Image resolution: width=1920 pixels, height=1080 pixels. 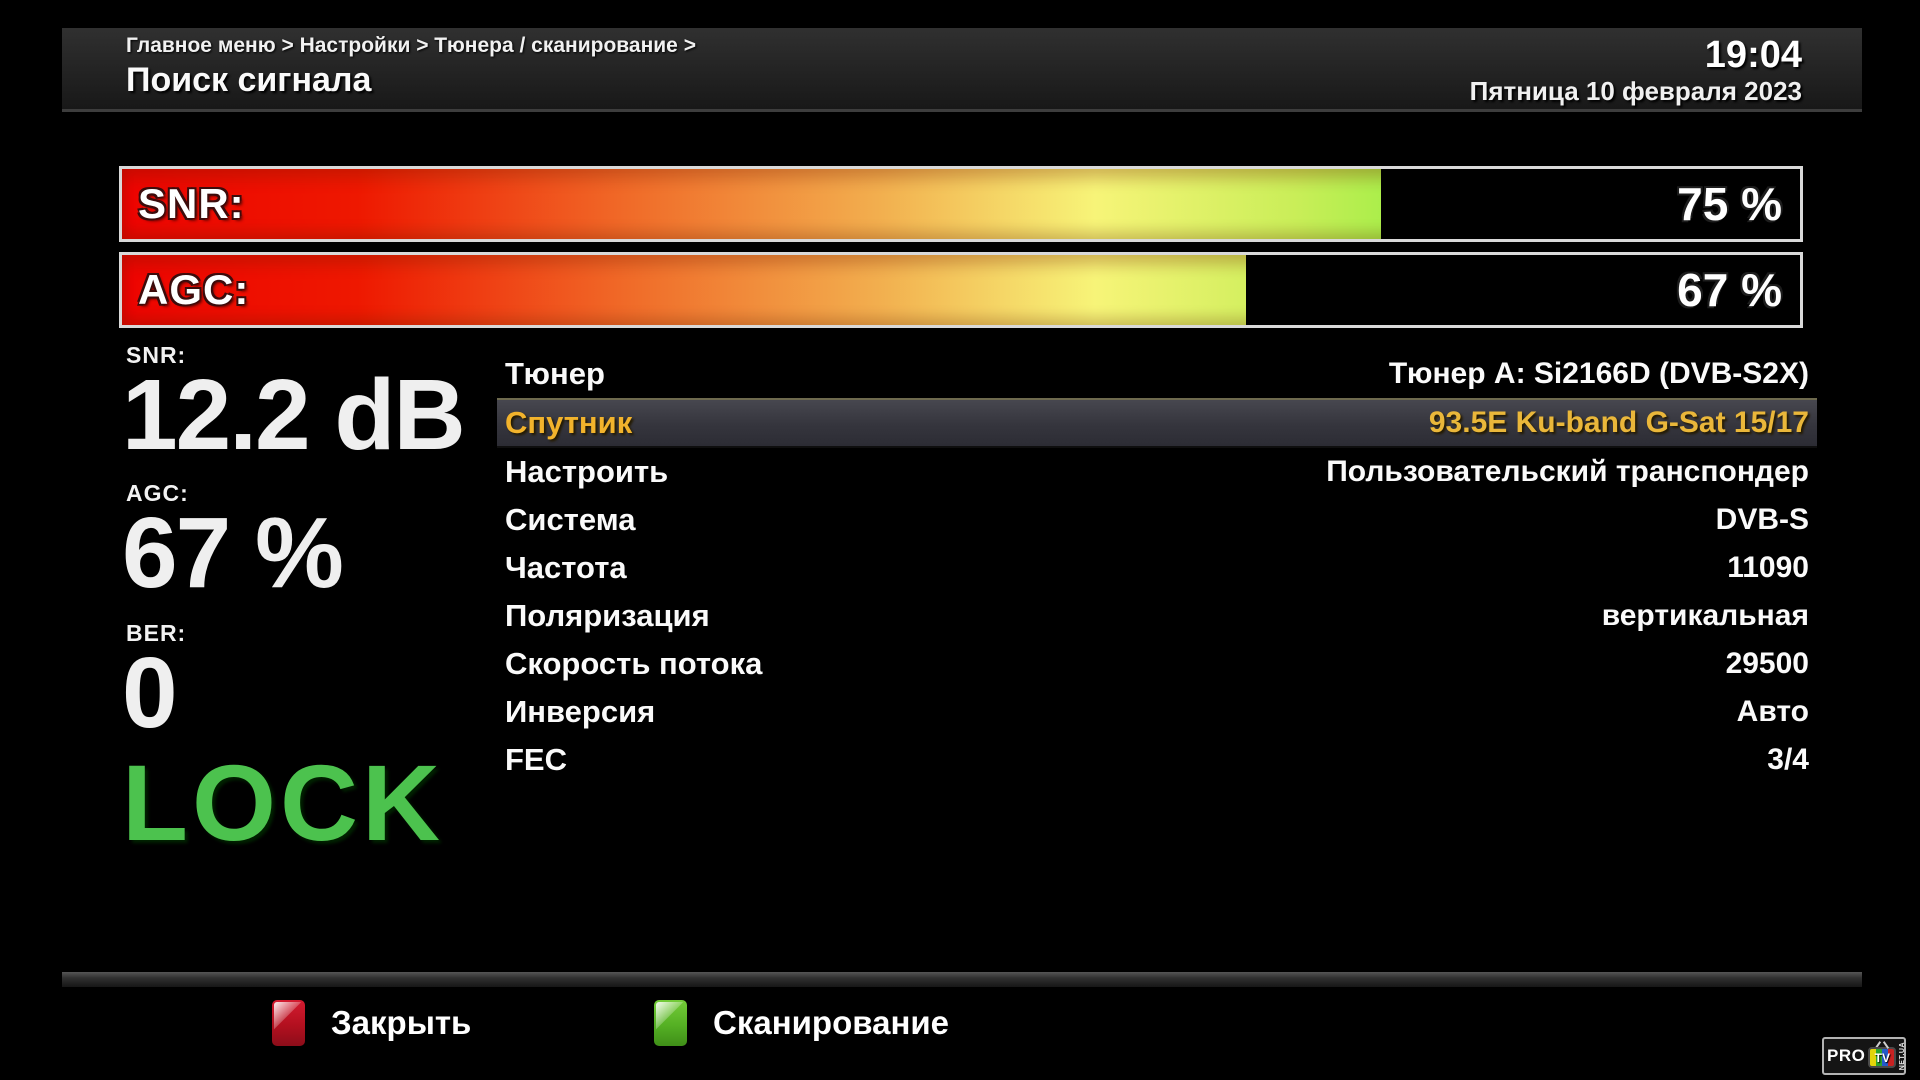 I want to click on settings-row-frequency: Частота 11090, so click(x=1157, y=568).